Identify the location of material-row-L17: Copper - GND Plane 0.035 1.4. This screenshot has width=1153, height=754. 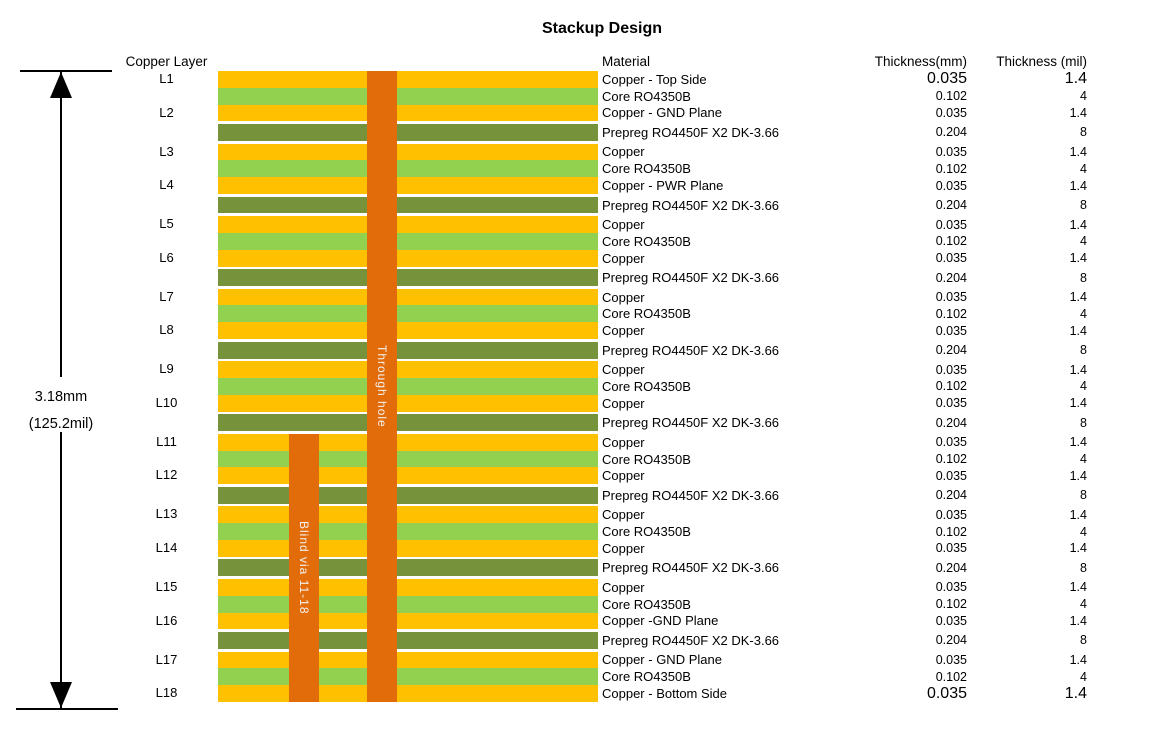
(844, 660).